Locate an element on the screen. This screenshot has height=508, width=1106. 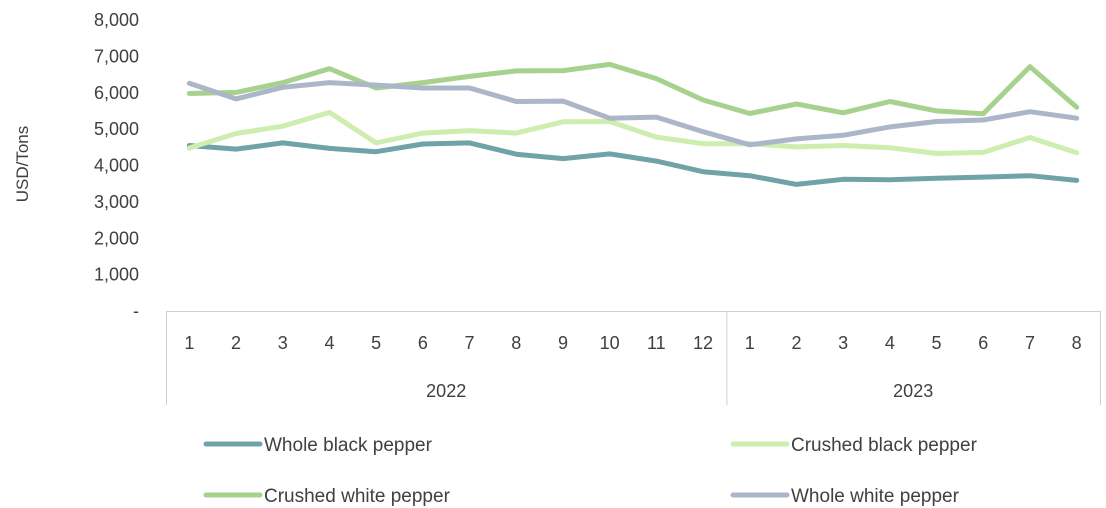
legend-label: Whole white pepper is located at coordinates (875, 496).